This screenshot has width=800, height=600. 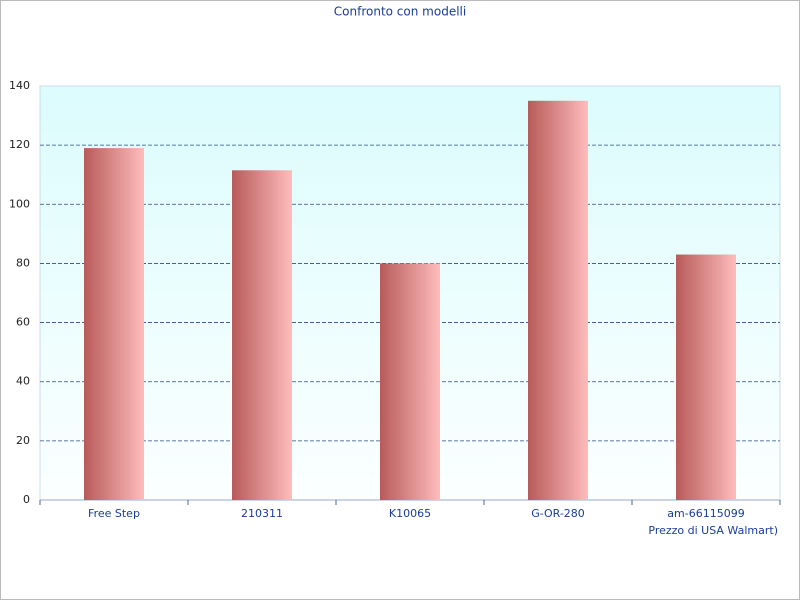 I want to click on y-tick-label: 80, so click(x=23, y=262).